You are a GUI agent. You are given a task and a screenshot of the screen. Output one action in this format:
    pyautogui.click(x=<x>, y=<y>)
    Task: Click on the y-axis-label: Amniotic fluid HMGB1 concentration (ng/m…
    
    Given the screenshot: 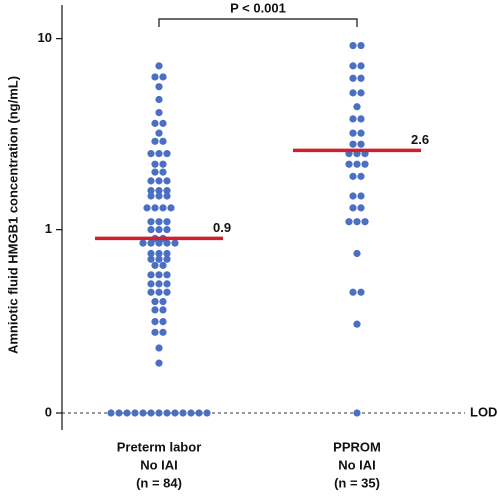 What is the action you would take?
    pyautogui.click(x=12, y=215)
    